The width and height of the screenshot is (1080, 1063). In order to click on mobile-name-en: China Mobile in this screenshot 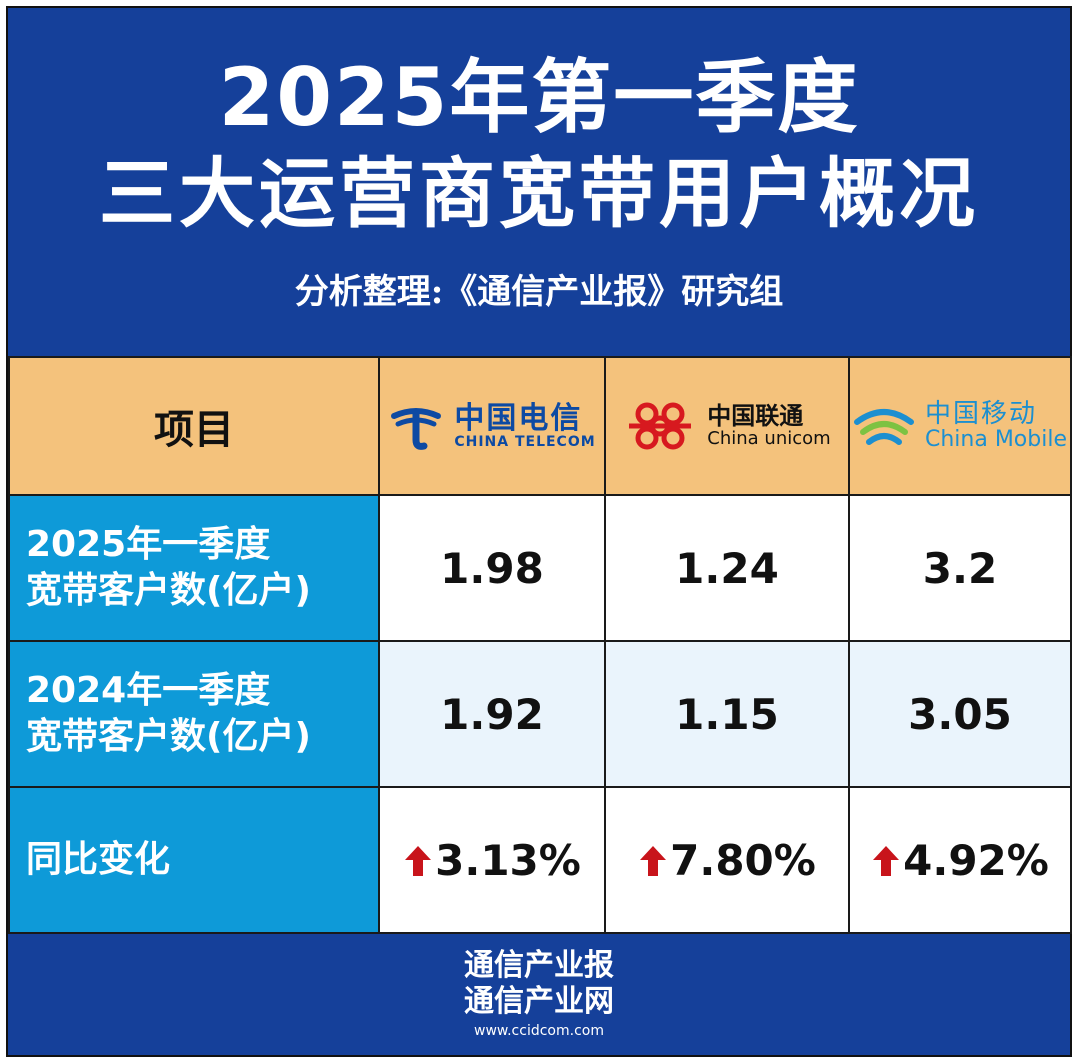, I will do `click(995, 440)`.